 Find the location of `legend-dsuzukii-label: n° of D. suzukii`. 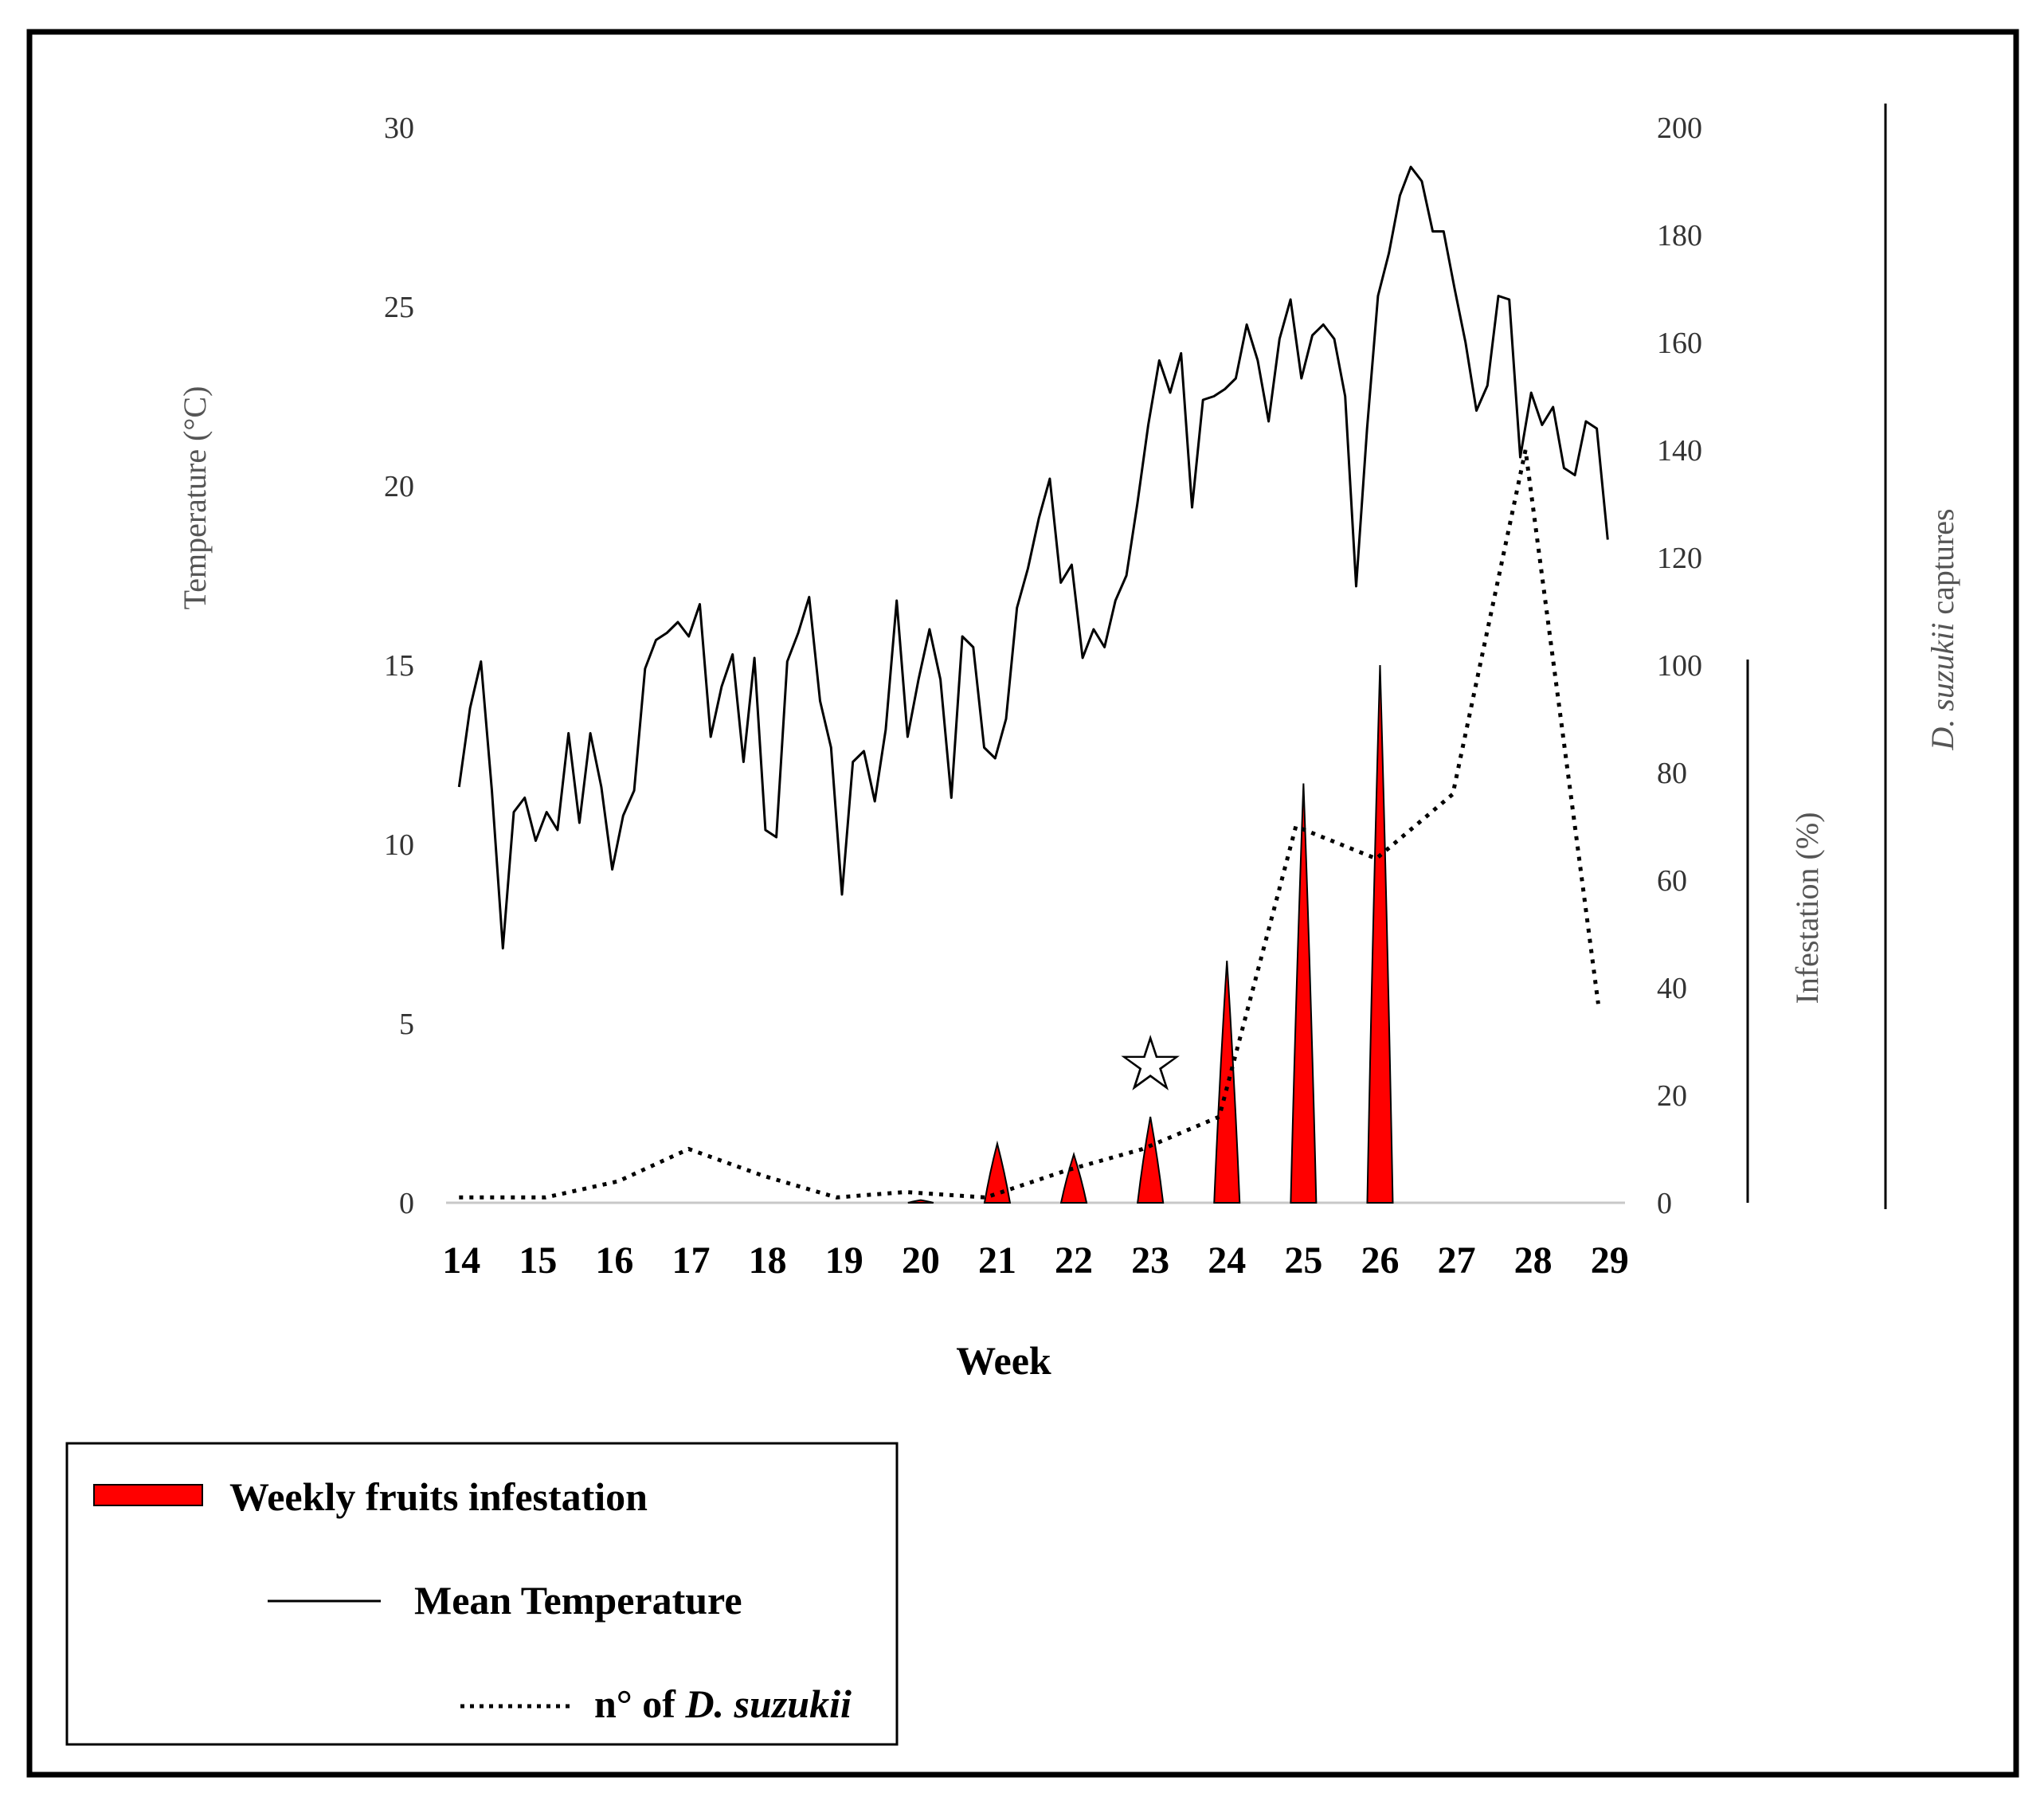

legend-dsuzukii-label: n° of D. suzukii is located at coordinates (723, 1703).